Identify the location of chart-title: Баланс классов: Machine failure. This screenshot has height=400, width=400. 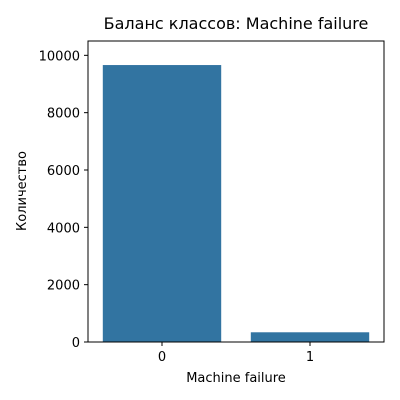
(236, 23).